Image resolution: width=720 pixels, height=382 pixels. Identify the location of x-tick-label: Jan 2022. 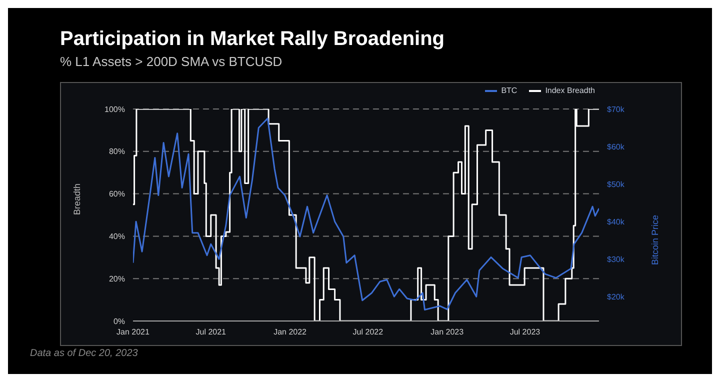
(291, 332).